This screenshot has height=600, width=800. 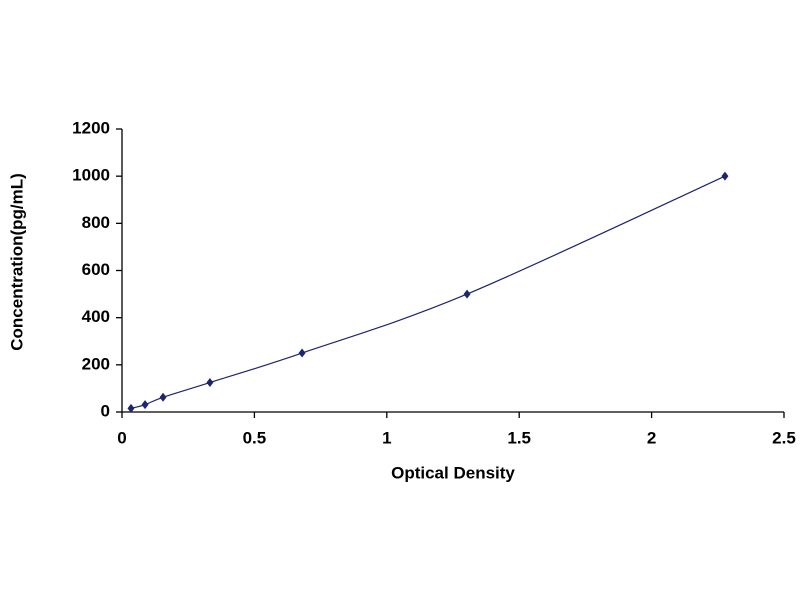 I want to click on x-tick-label: 0, so click(x=121, y=437).